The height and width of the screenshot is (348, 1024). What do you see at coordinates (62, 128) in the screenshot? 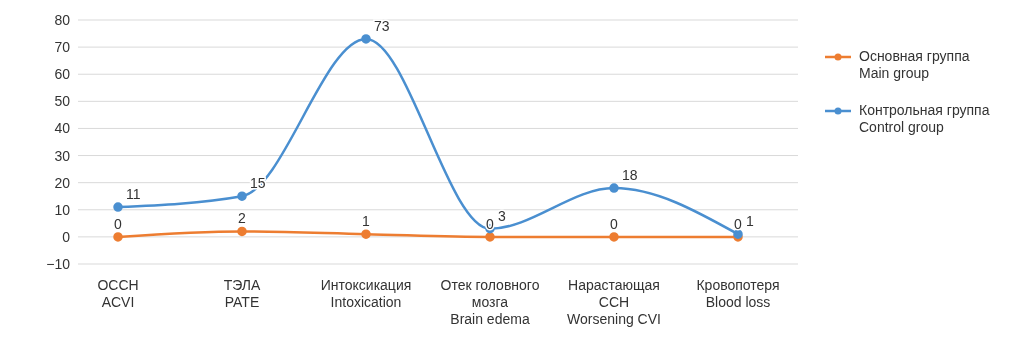
I see `y-tick-label: 40` at bounding box center [62, 128].